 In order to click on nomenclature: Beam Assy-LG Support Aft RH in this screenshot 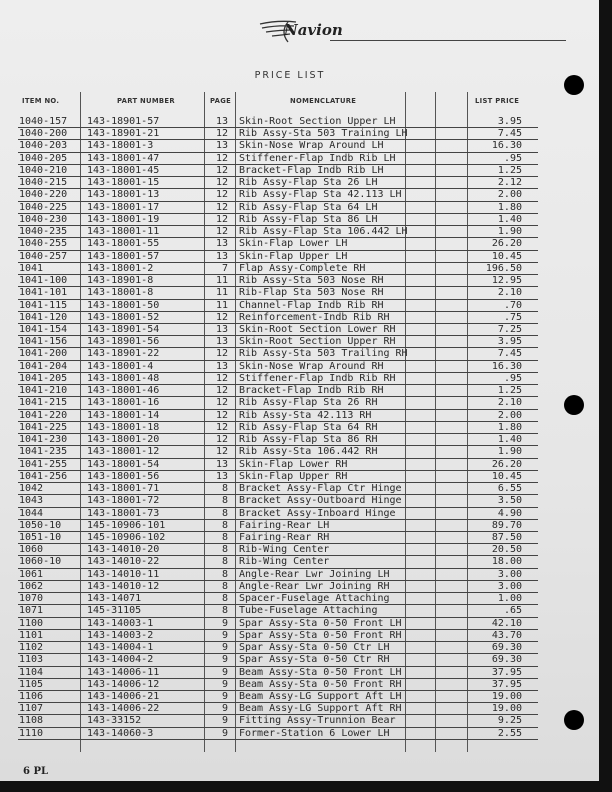, I will do `click(320, 709)`.